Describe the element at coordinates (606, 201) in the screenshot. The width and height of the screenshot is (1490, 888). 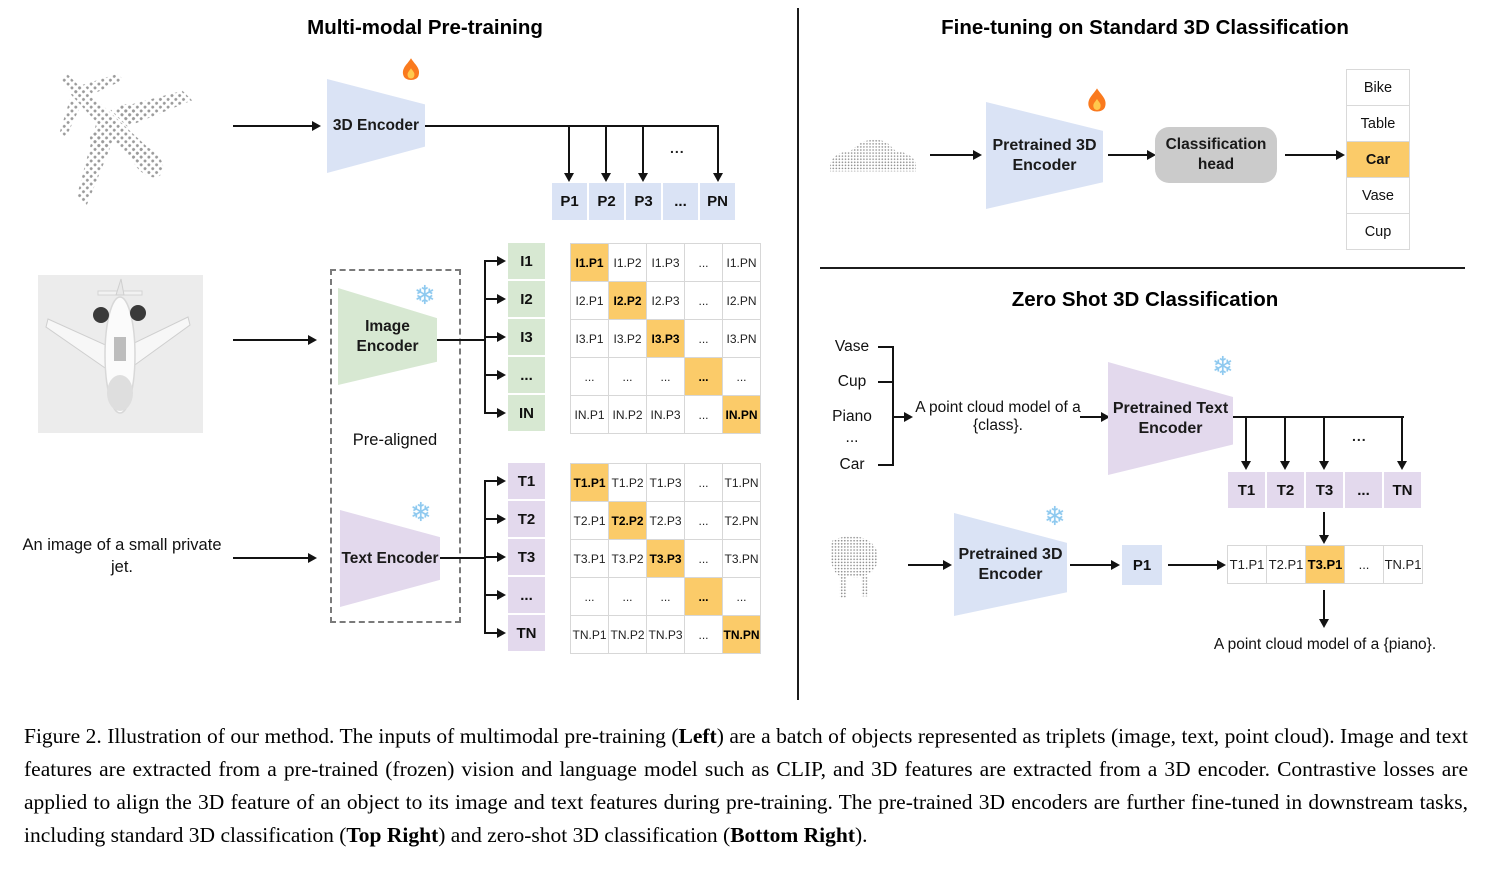
I see `p-feature-cell: P2` at that location.